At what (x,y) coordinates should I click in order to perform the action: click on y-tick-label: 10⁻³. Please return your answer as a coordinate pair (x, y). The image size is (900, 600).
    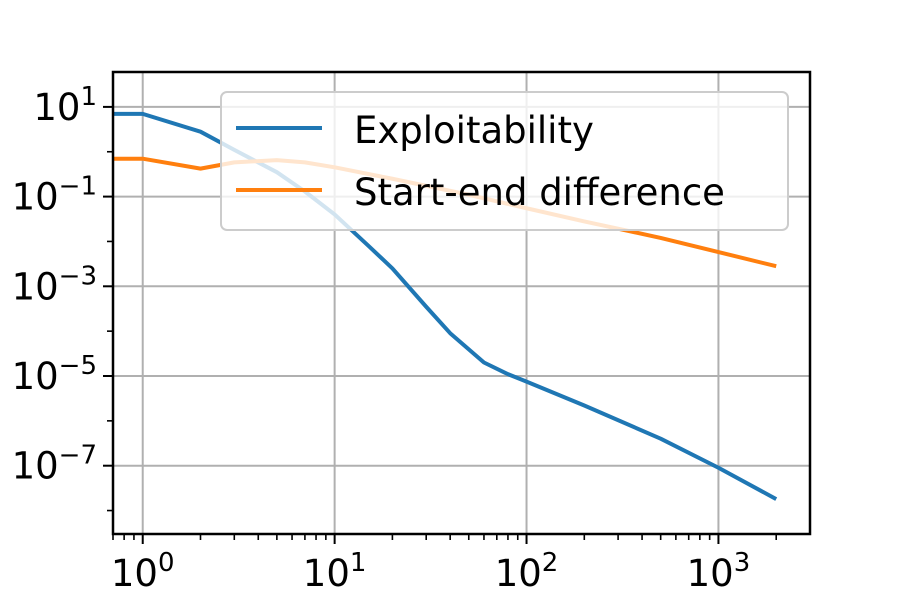
    Looking at the image, I should click on (54, 284).